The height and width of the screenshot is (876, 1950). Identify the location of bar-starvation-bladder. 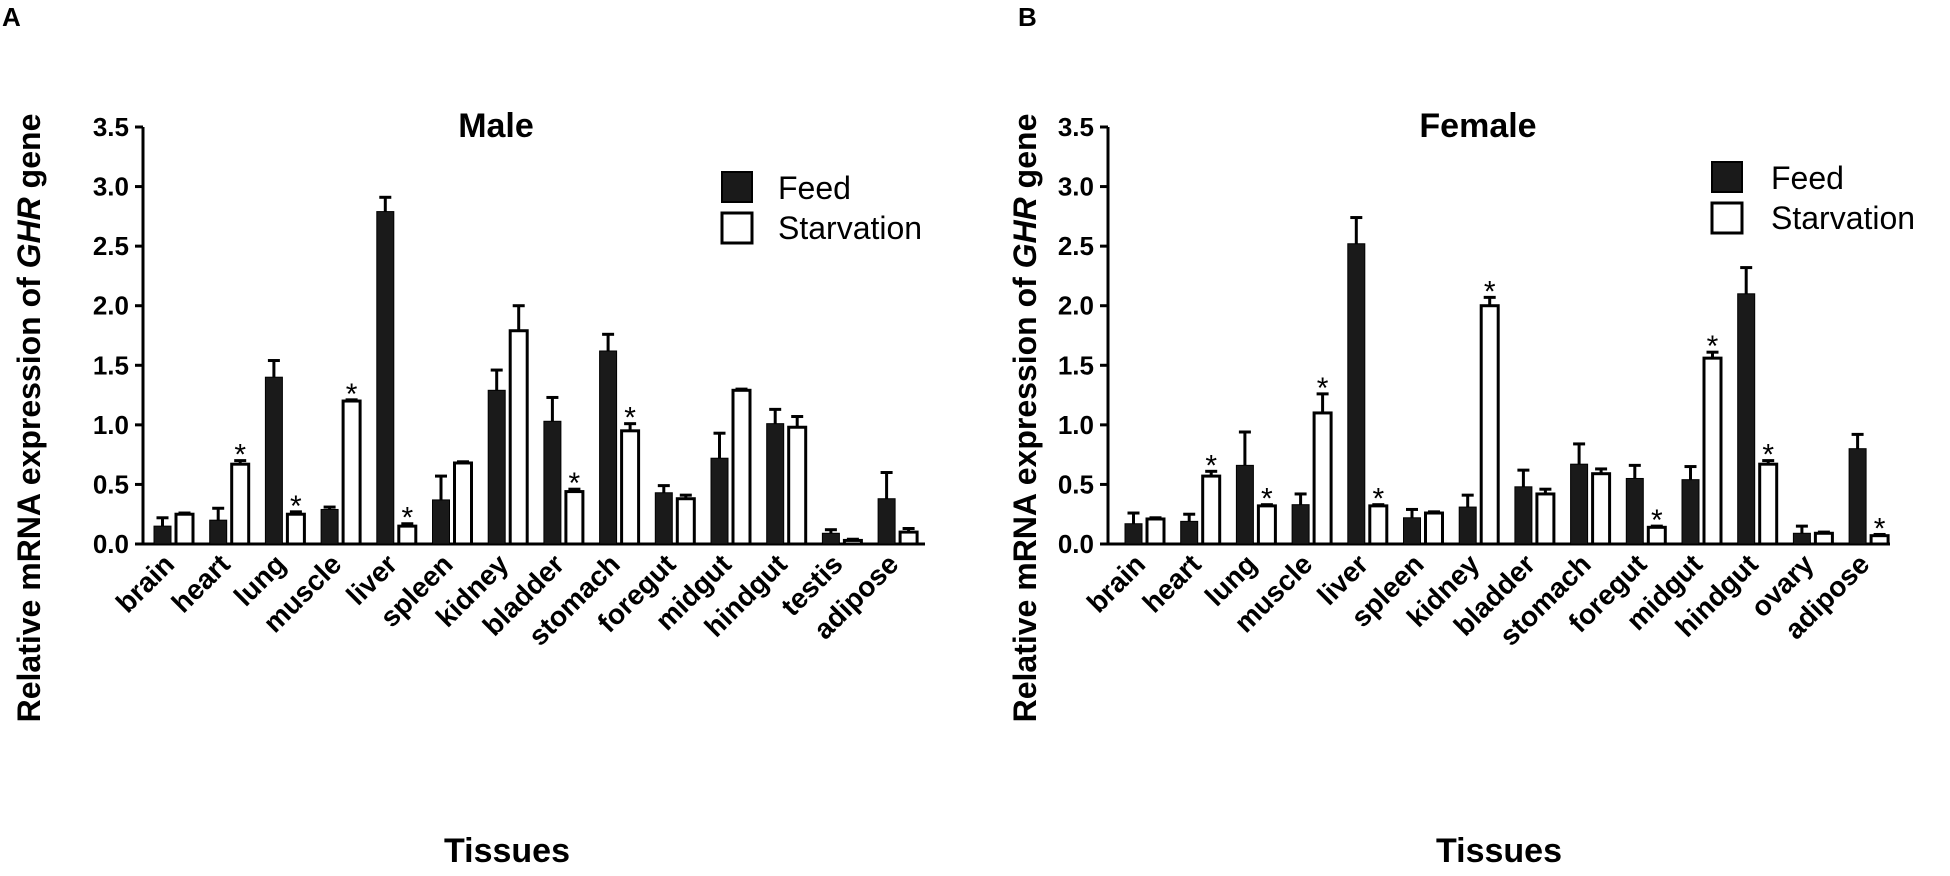
(1545, 519).